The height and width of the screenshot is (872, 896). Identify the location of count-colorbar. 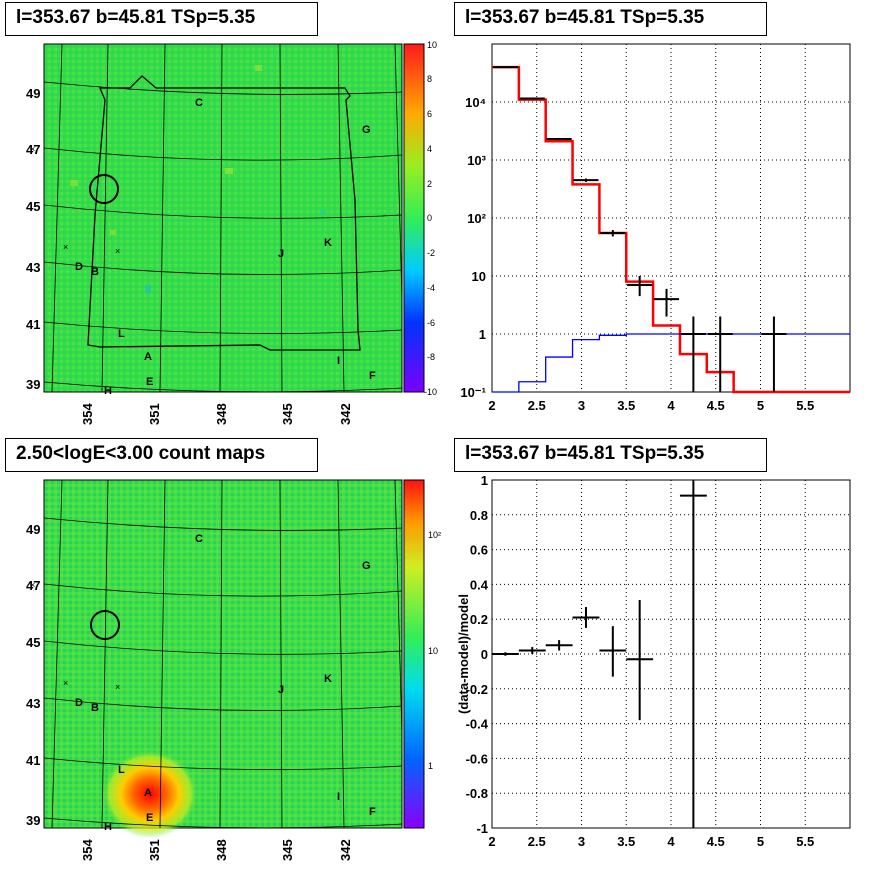
(414, 654).